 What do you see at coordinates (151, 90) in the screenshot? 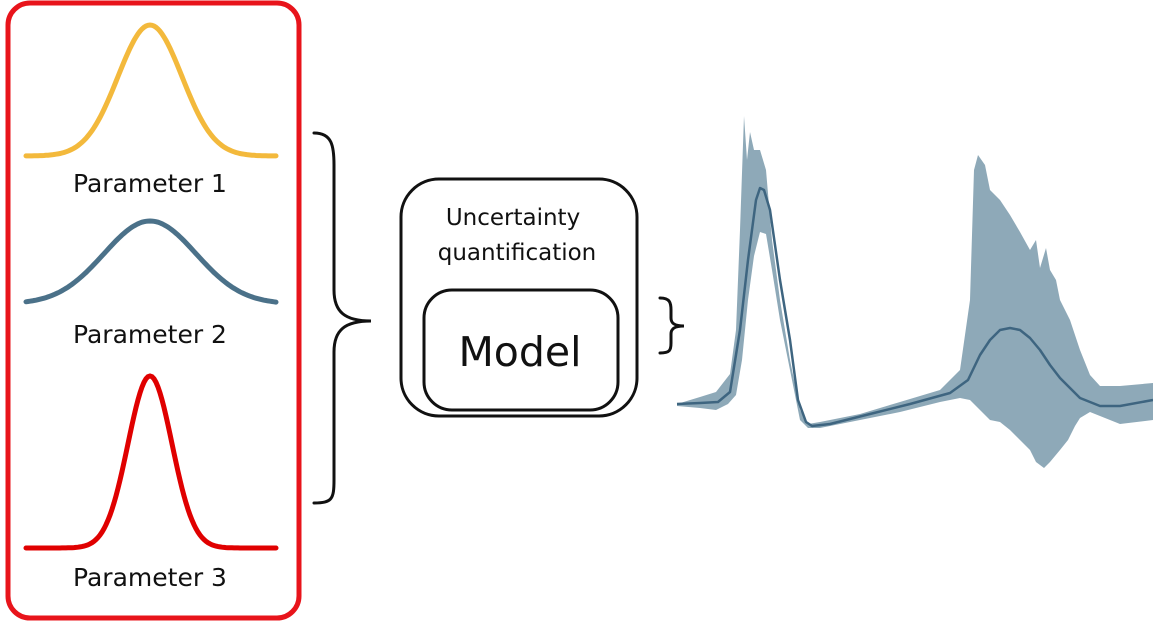
I see `parameter-1-distribution-curve` at bounding box center [151, 90].